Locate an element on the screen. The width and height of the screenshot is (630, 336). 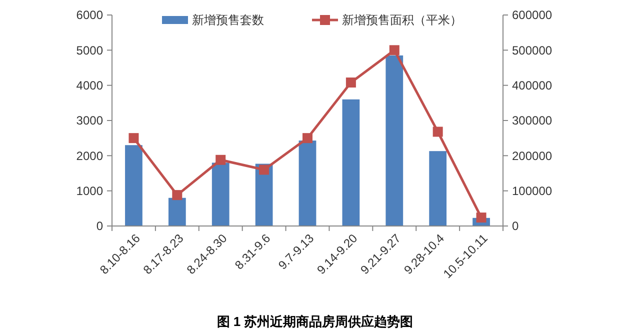
y2-tick-label: 300000 is located at coordinates (532, 121).